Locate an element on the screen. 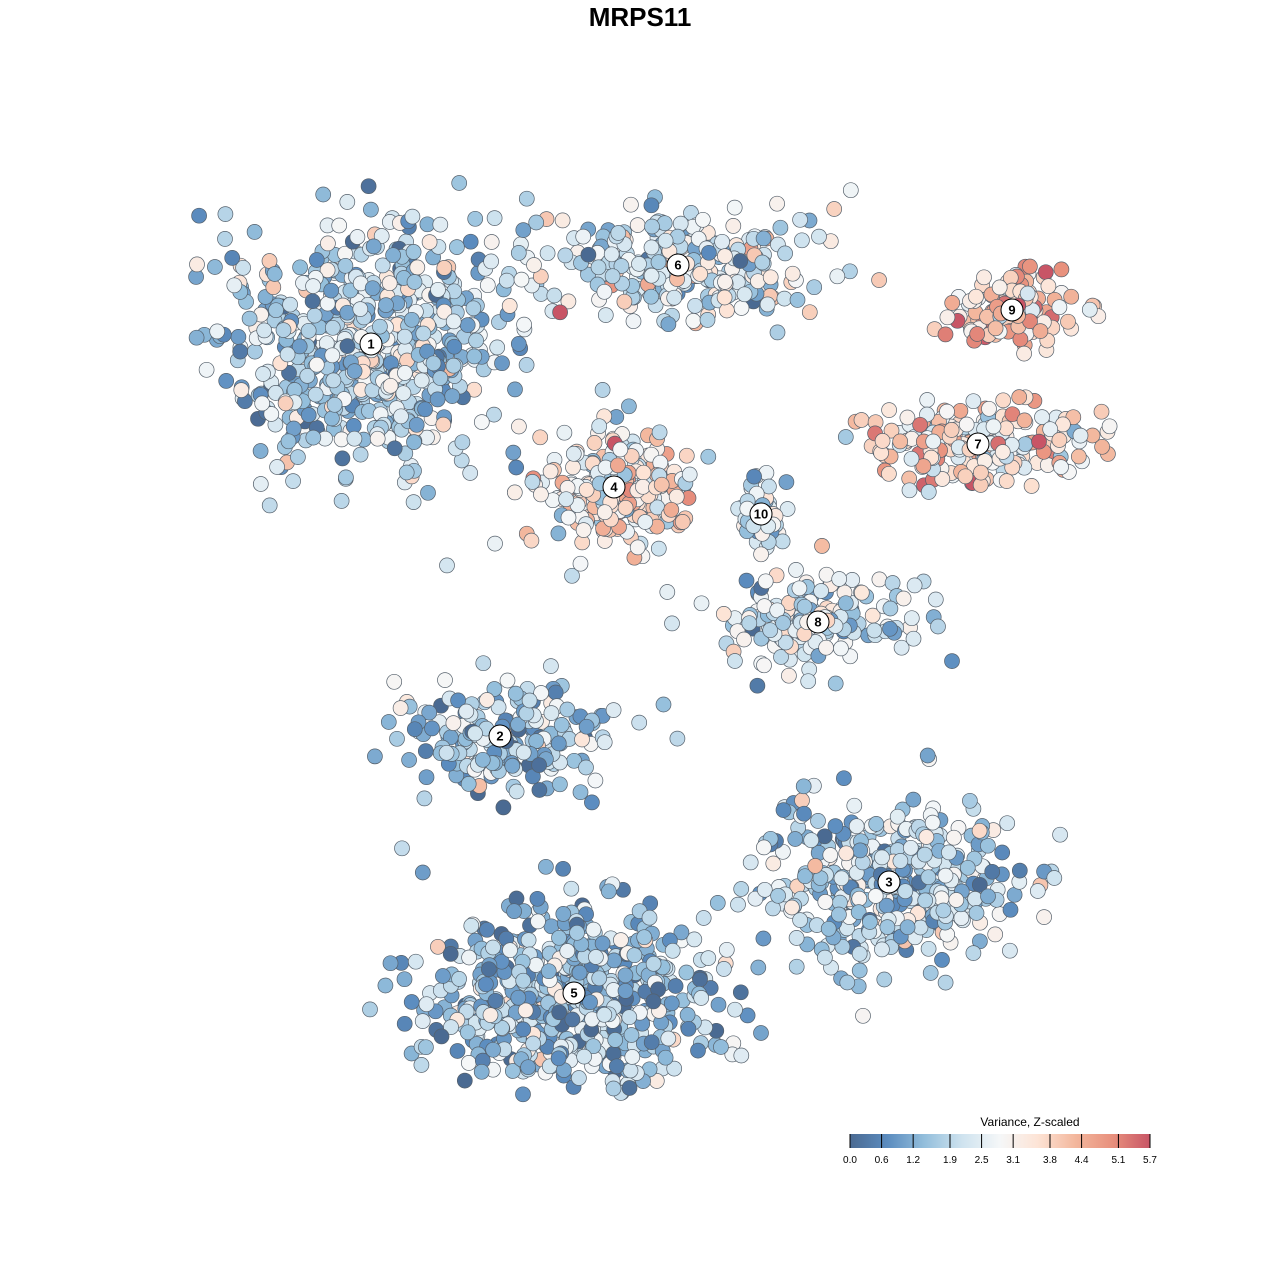  colorbar-title: Variance, Z-scaled is located at coordinates (1029, 1122).